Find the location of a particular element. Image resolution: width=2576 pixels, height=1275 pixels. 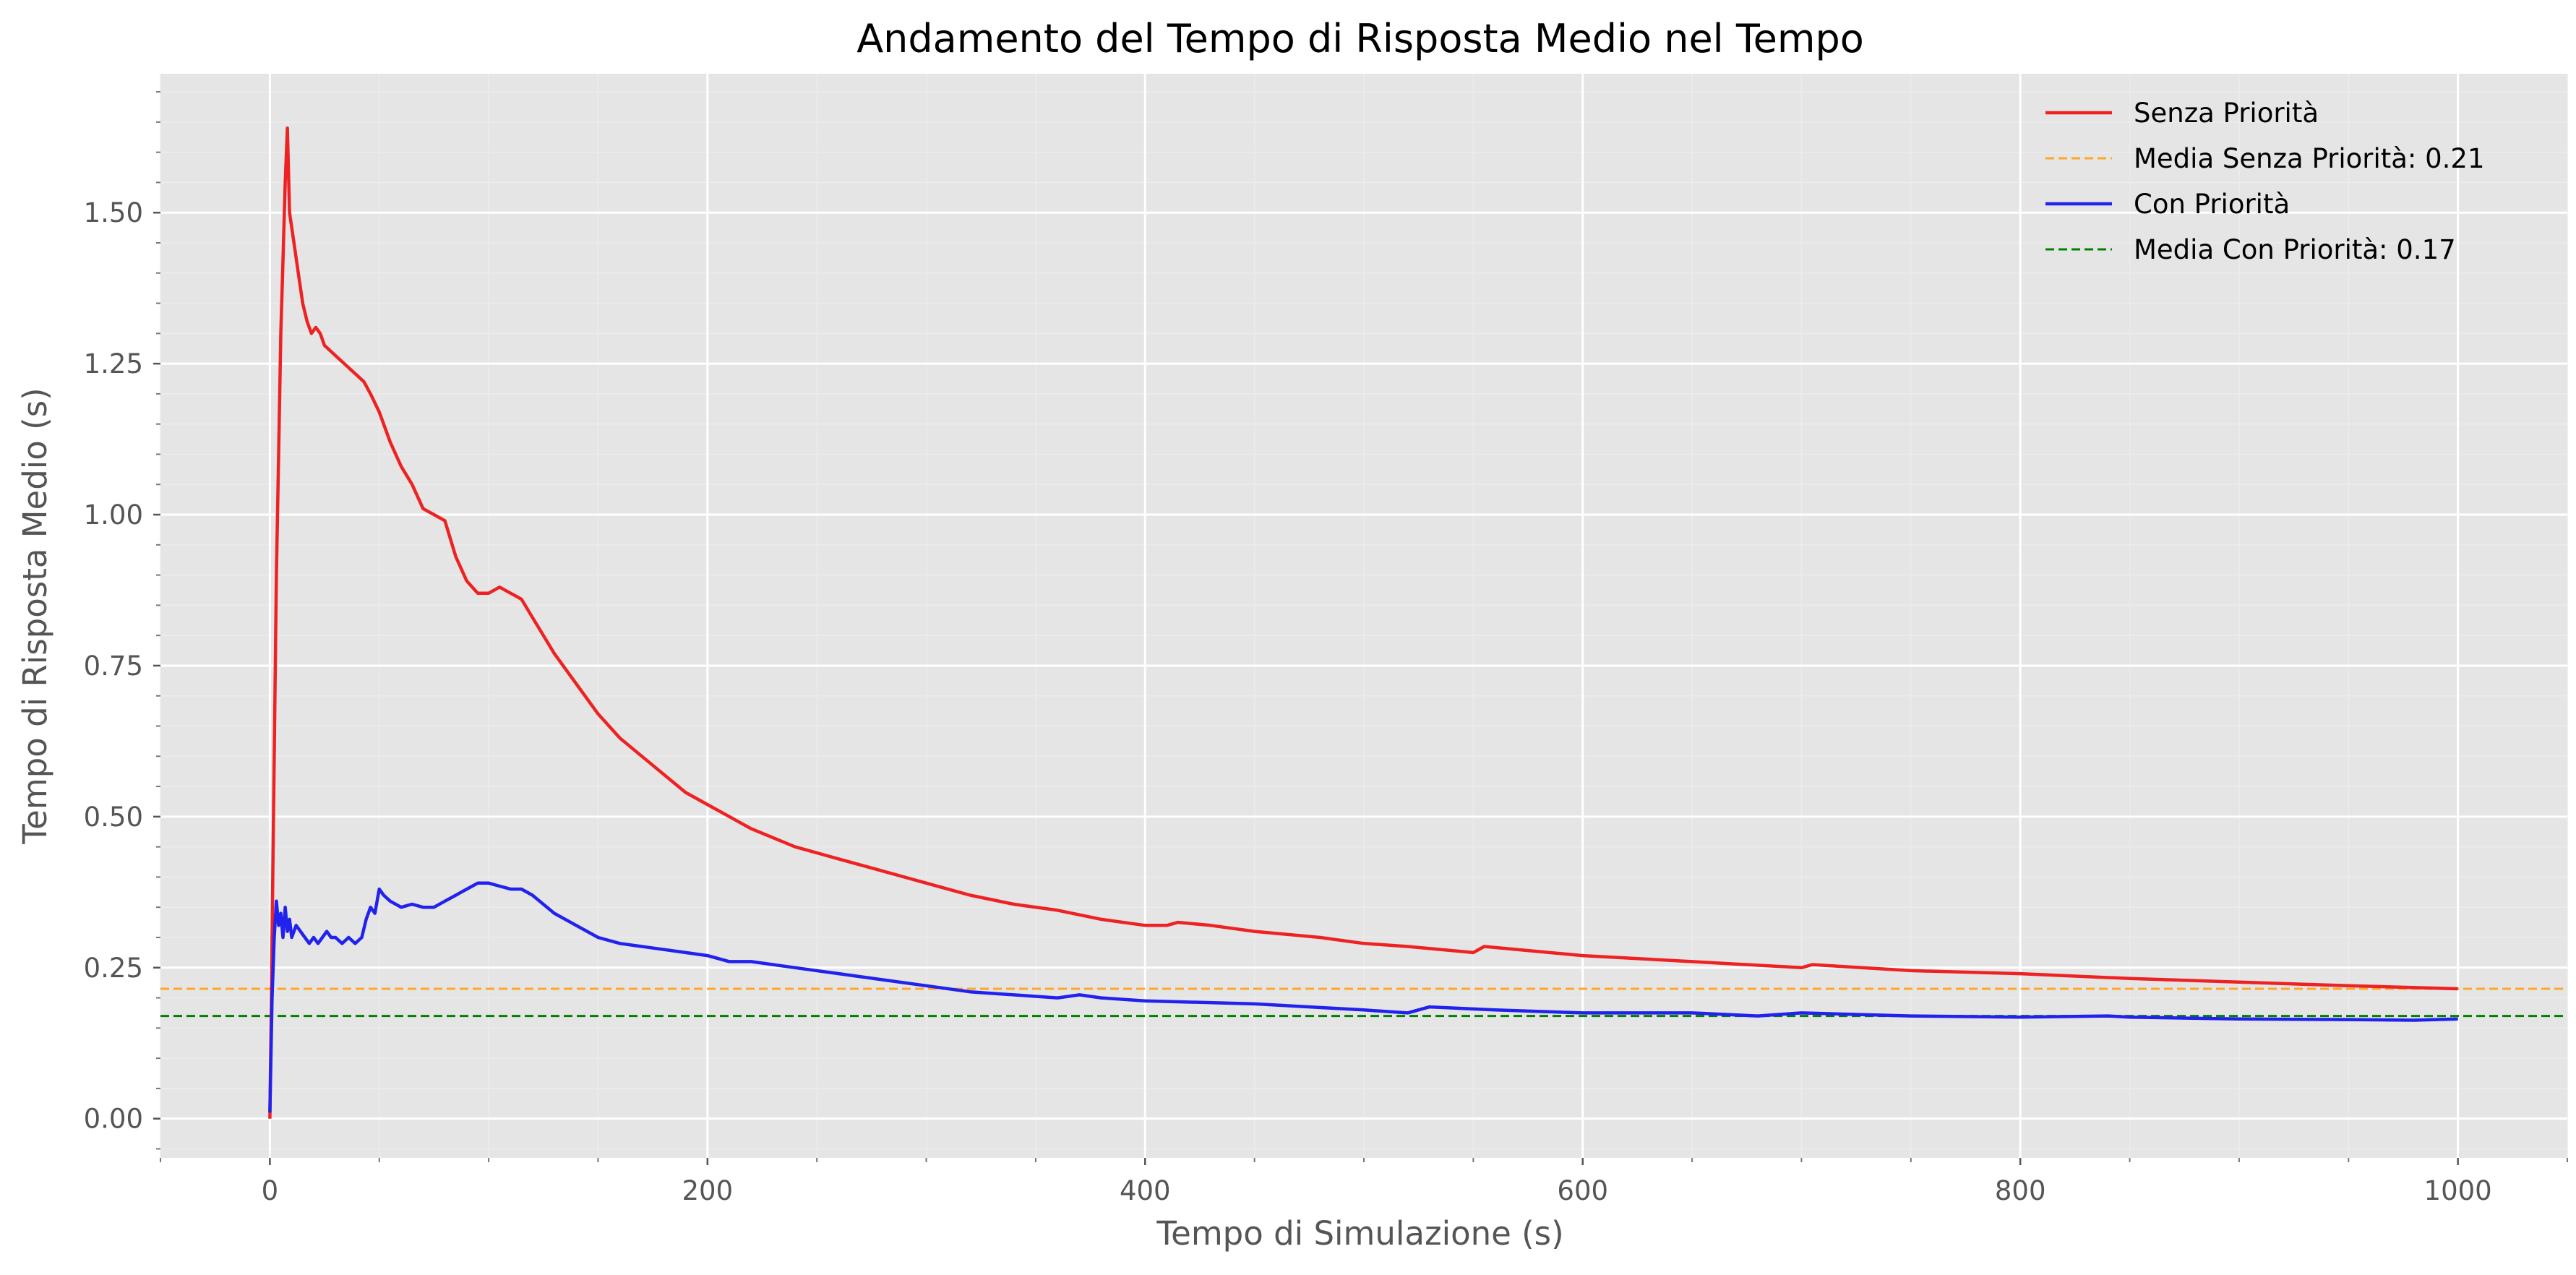

reference-lines is located at coordinates (1364, 1002).